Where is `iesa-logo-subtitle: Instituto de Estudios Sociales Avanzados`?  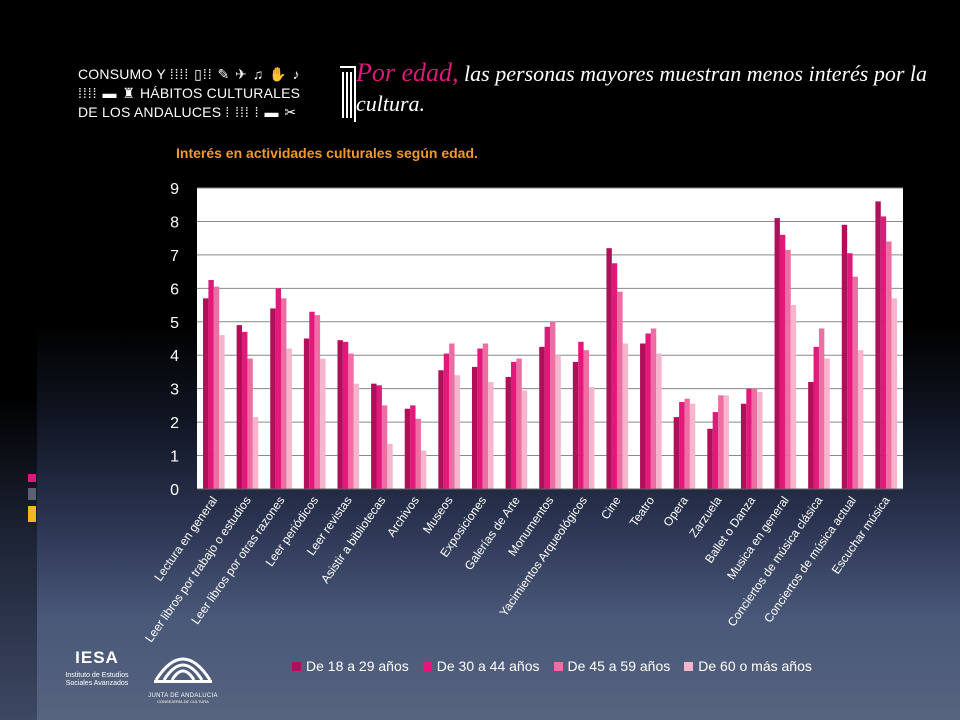
iesa-logo-subtitle: Instituto de Estudios Sociales Avanzados is located at coordinates (97, 679).